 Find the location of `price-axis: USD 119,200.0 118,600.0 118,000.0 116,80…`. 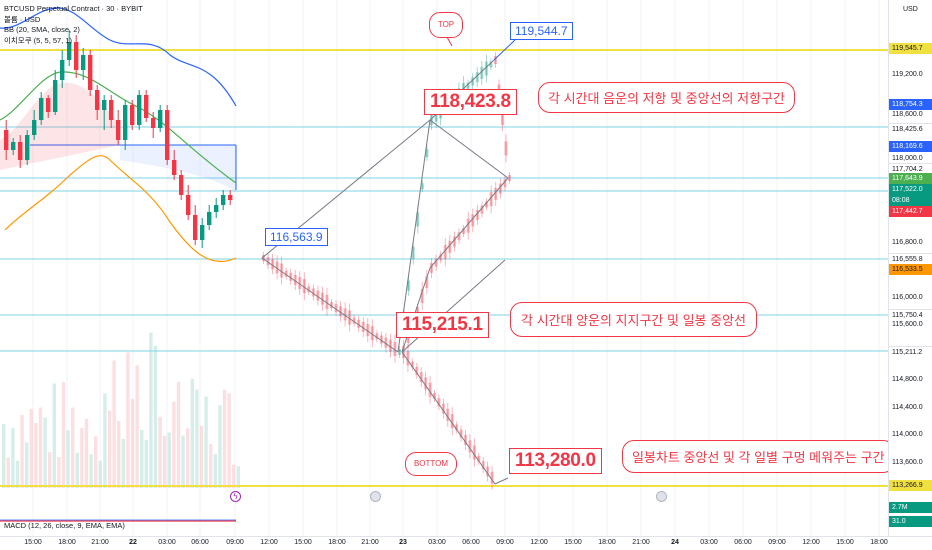

price-axis: USD 119,200.0 118,600.0 118,000.0 116,80… is located at coordinates (910, 268).